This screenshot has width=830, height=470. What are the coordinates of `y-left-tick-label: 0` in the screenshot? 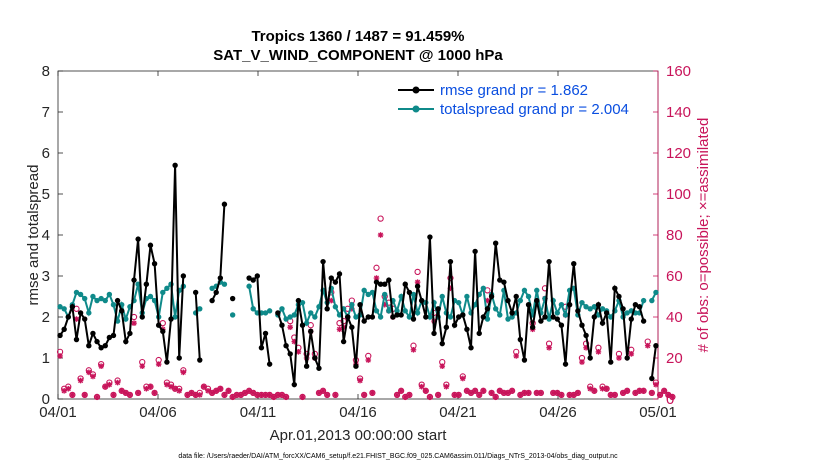 It's located at (46, 399).